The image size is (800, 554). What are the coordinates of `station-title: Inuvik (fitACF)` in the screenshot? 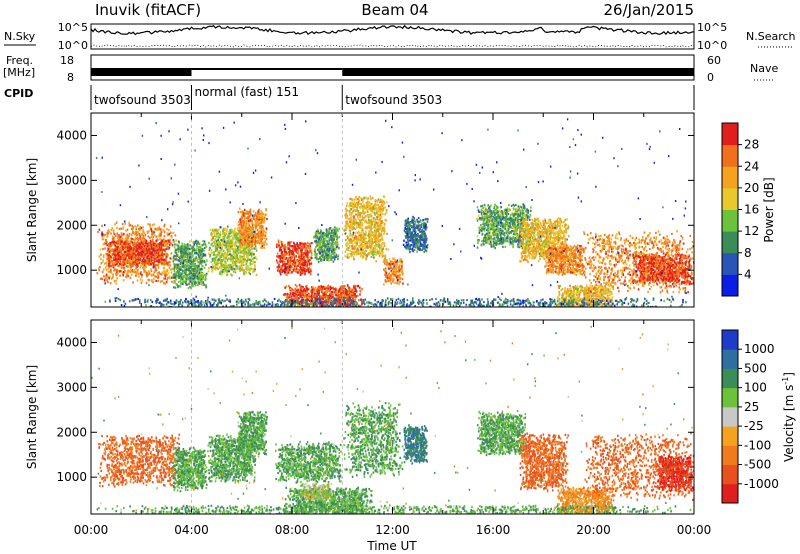 It's located at (148, 10).